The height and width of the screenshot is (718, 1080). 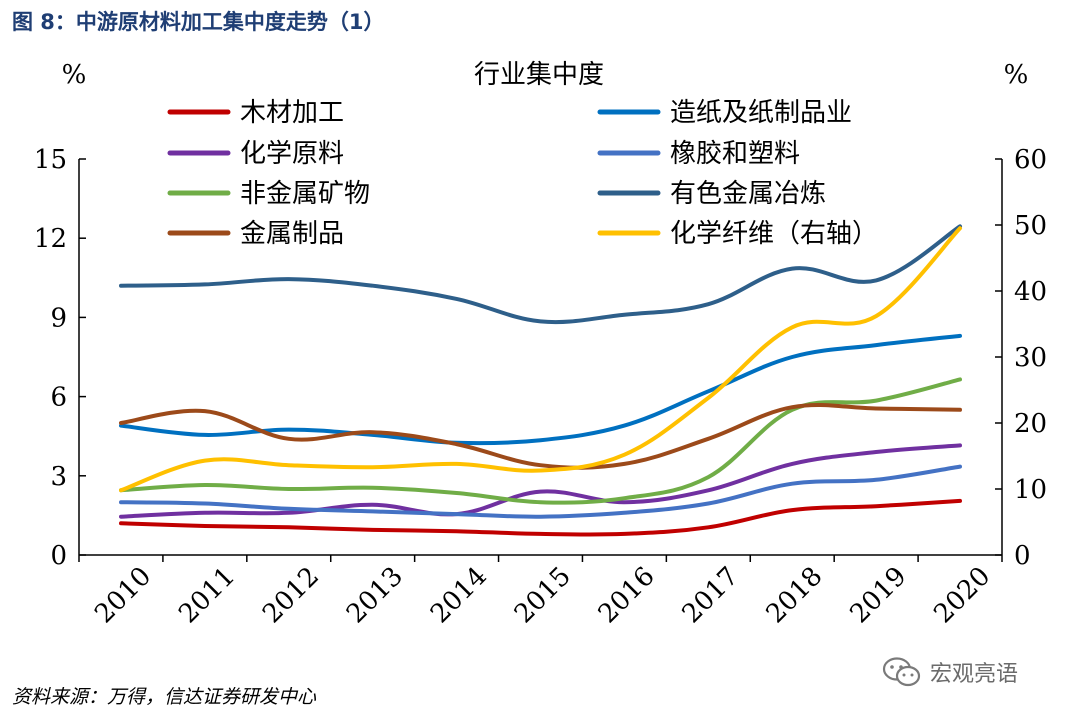 What do you see at coordinates (1030, 424) in the screenshot?
I see `y-right-tick-label: 20` at bounding box center [1030, 424].